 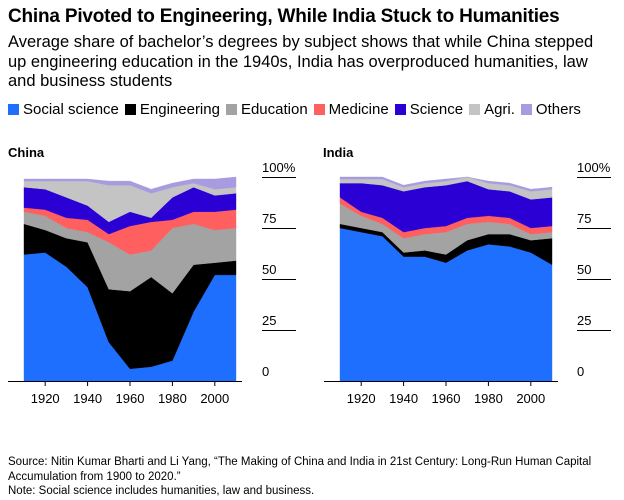 What do you see at coordinates (26, 152) in the screenshot?
I see `panel-title: China` at bounding box center [26, 152].